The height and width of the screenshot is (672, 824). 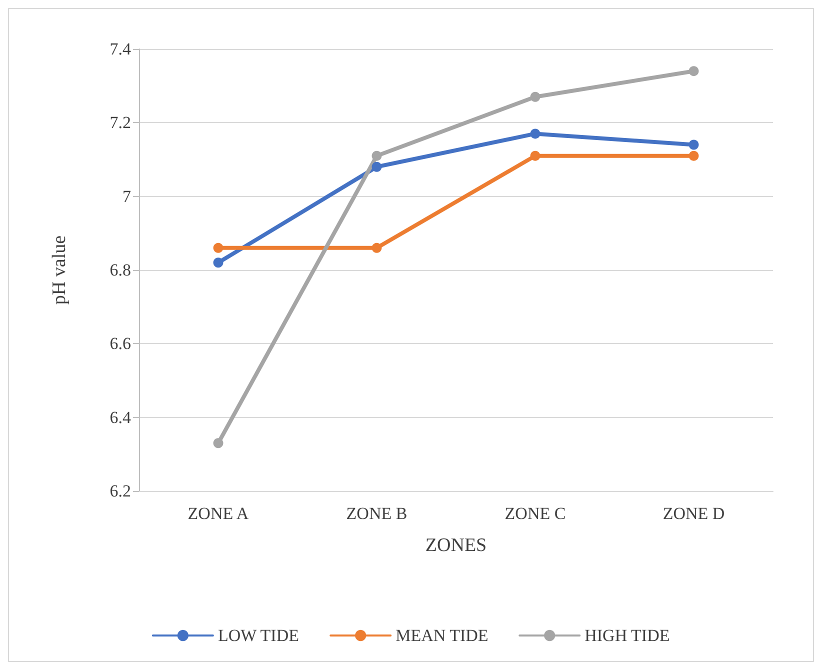 What do you see at coordinates (627, 635) in the screenshot?
I see `legend-label: HIGH TIDE` at bounding box center [627, 635].